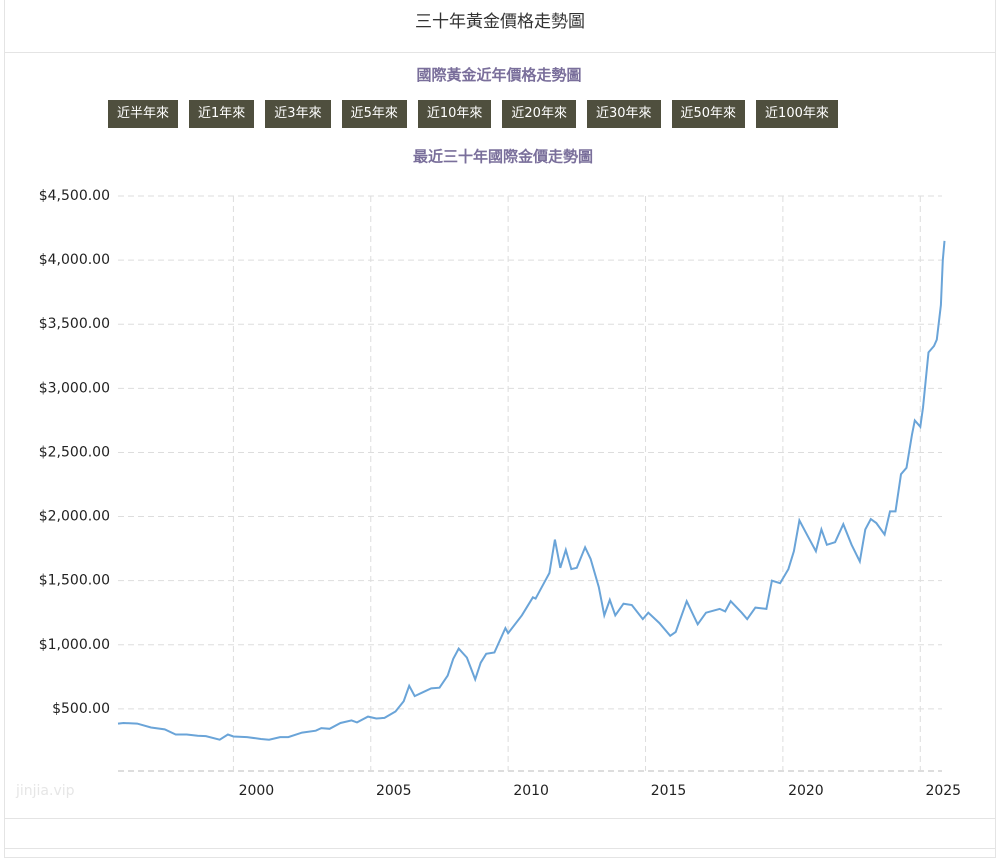 This screenshot has height=860, width=998. I want to click on y-tick-label: $4,000.00, so click(74, 260).